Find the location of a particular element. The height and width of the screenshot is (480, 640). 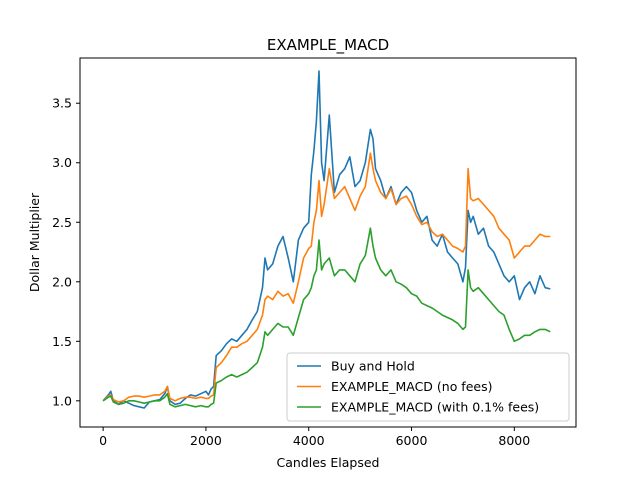

x-tick-label: 4000 is located at coordinates (309, 440).